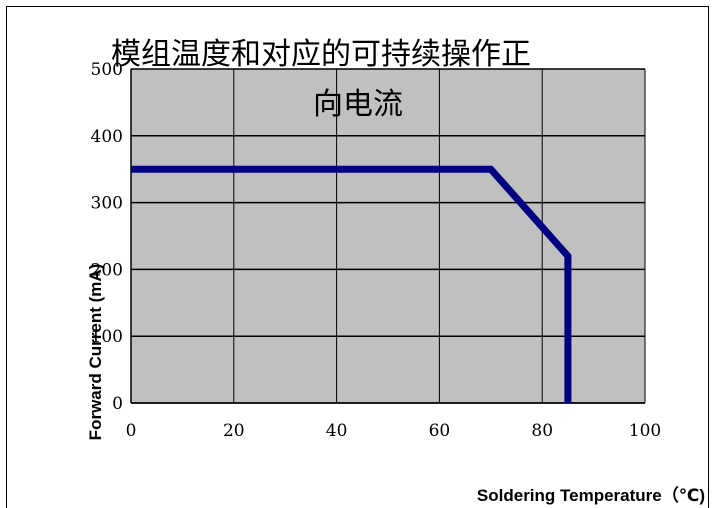 The height and width of the screenshot is (508, 715). Describe the element at coordinates (591, 495) in the screenshot. I see `x-axis-label: Soldering Temperature（℃)` at that location.